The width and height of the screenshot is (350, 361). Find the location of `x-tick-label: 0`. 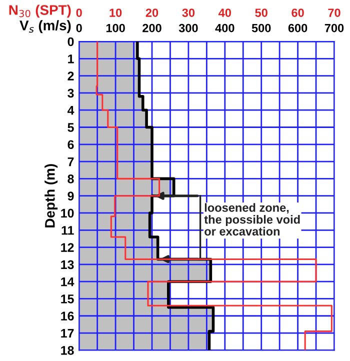

x-tick-label: 0 is located at coordinates (79, 28).